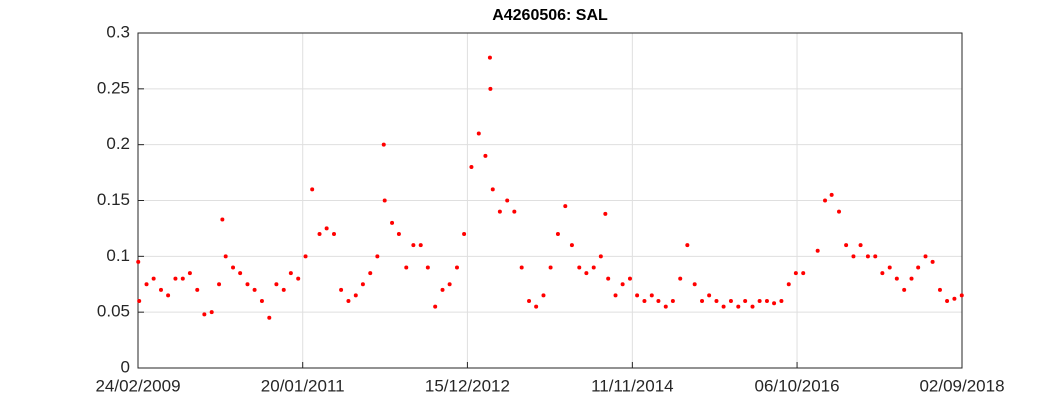 Image resolution: width=1063 pixels, height=418 pixels. What do you see at coordinates (797, 385) in the screenshot?
I see `x-tick-label: 06/10/2016` at bounding box center [797, 385].